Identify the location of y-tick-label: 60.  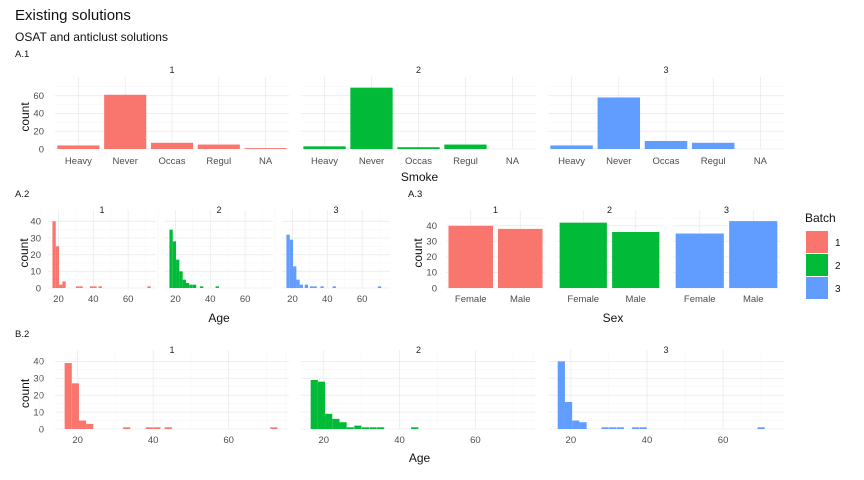
(38, 96).